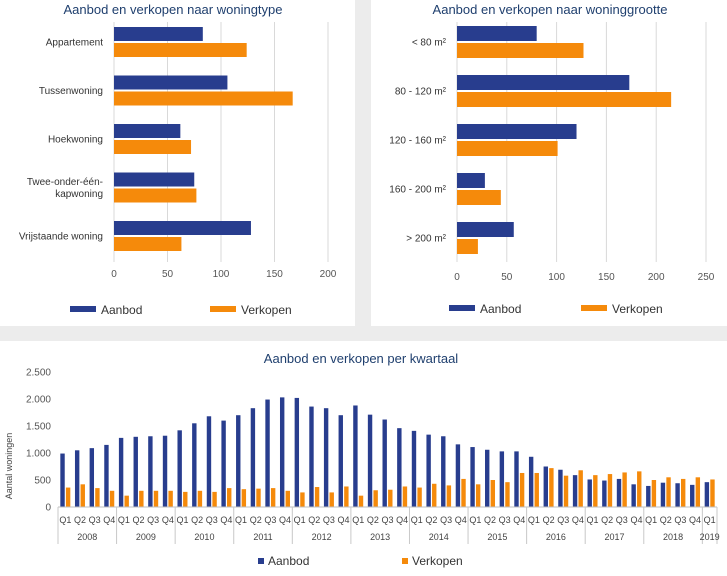 This screenshot has height=576, width=727. I want to click on bar-aanbod-hoekwoning, so click(147, 131).